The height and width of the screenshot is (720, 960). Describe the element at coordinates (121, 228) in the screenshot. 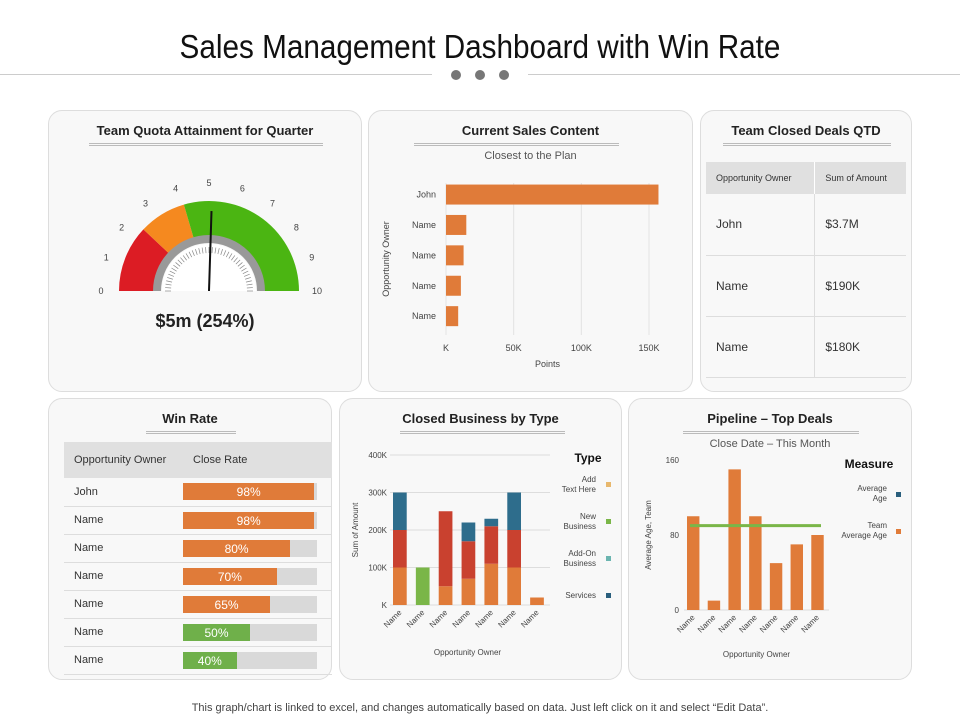

I see `gauge-tick-label: 2` at that location.